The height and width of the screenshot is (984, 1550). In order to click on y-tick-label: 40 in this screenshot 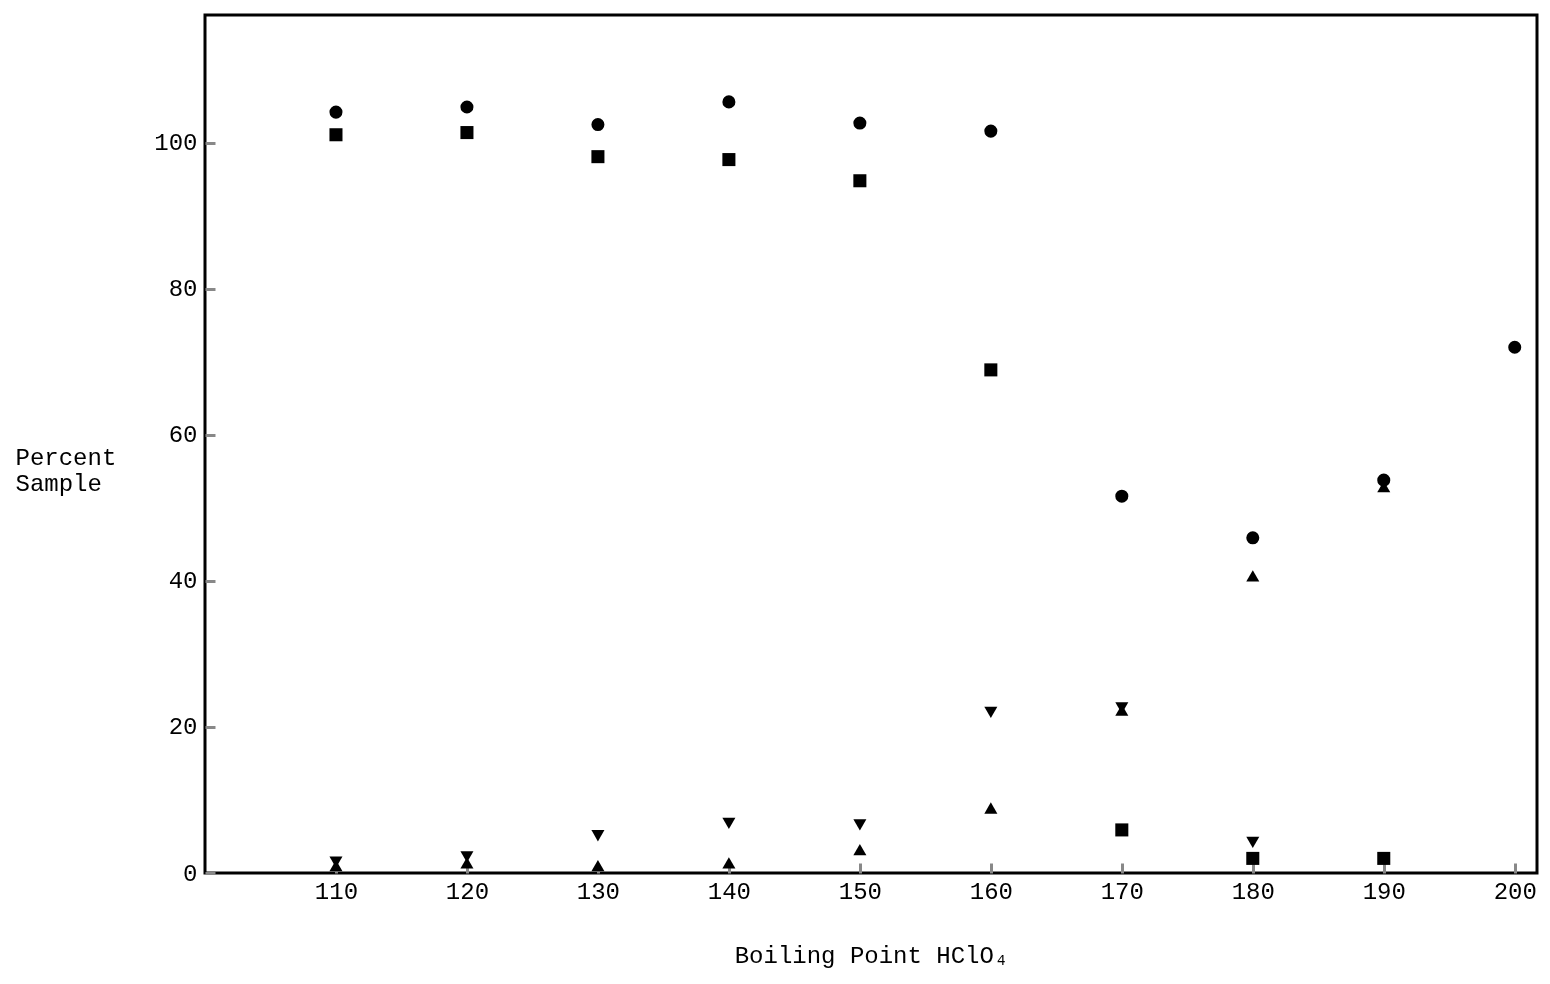, I will do `click(183, 582)`.